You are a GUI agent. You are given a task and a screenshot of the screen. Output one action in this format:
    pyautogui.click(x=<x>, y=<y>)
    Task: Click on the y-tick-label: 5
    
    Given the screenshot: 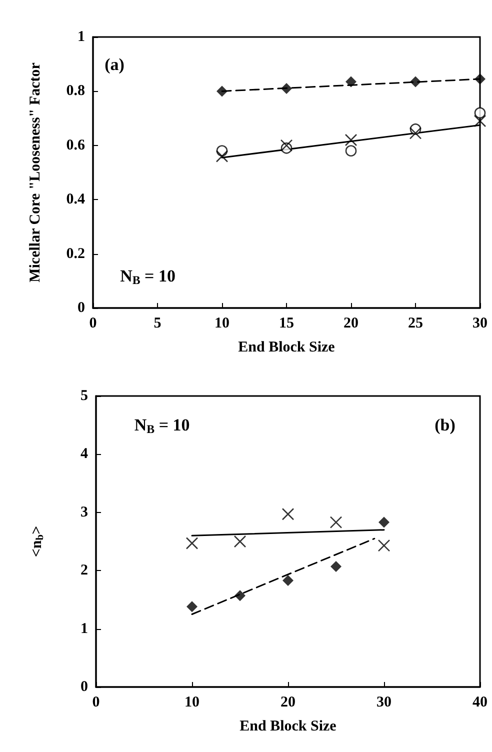 What is the action you would take?
    pyautogui.click(x=84, y=396)
    